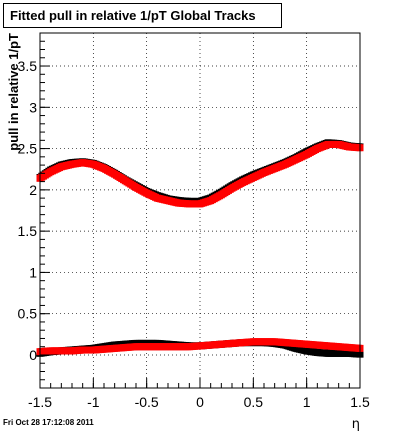  What do you see at coordinates (28, 314) in the screenshot?
I see `y-tick-label: 0.5` at bounding box center [28, 314].